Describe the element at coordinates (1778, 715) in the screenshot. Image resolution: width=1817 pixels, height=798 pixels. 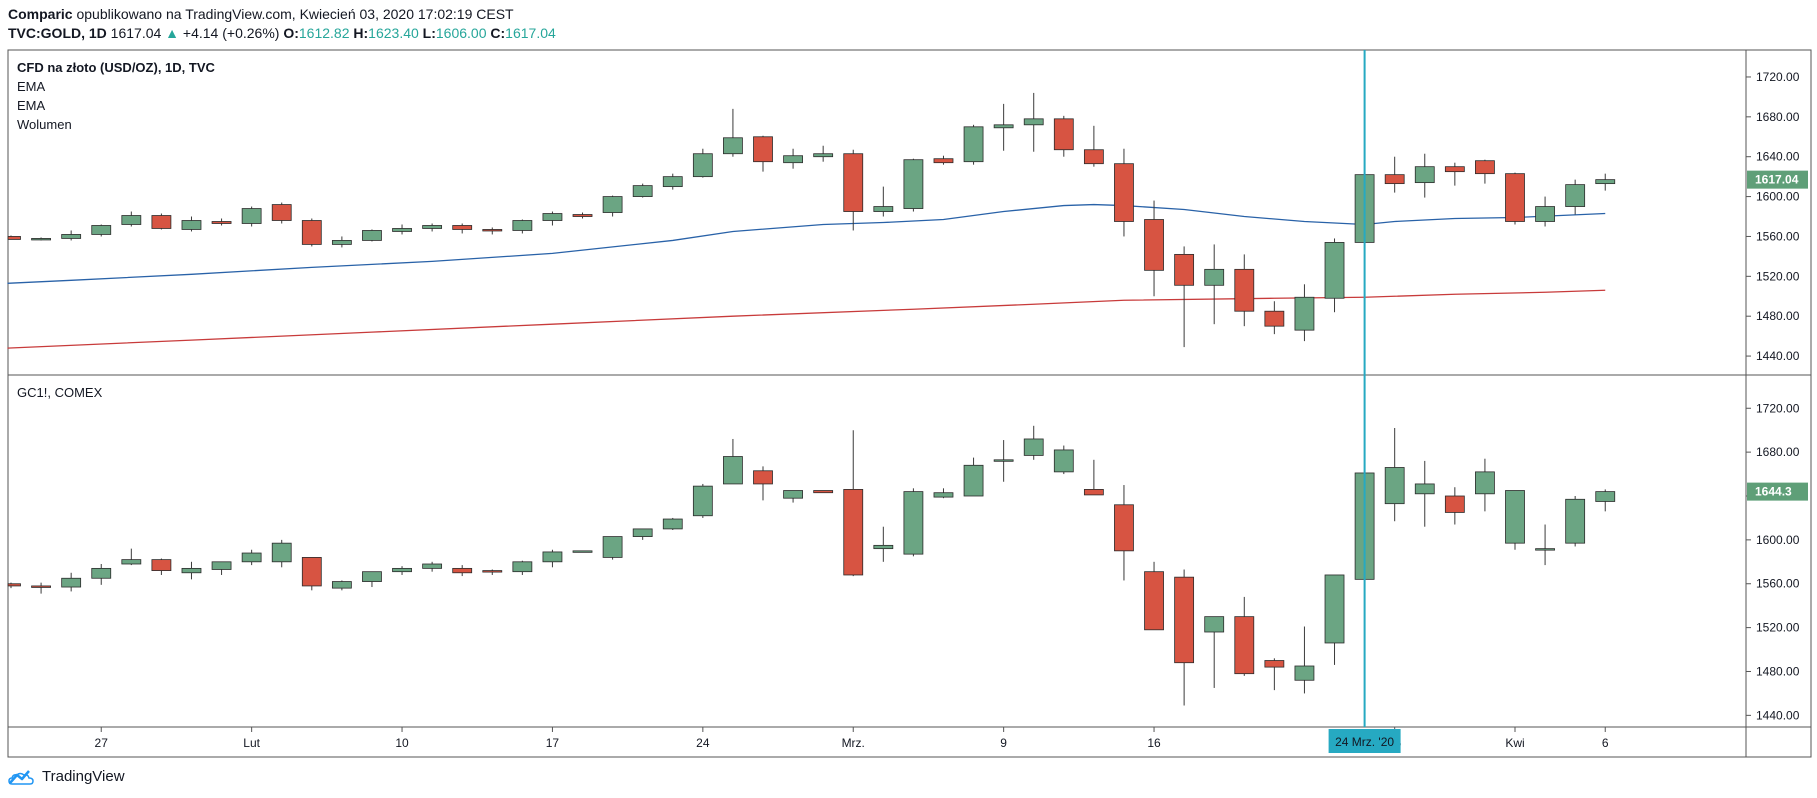
I see `y-tick-label: 1440.00` at that location.